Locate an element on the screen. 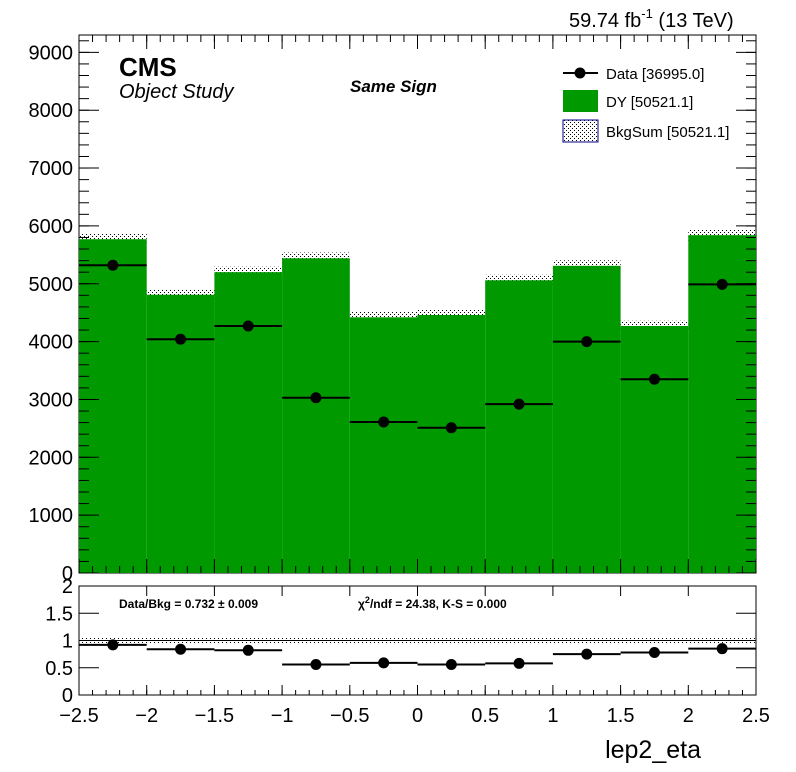  y-tick-label: 4000 is located at coordinates (51, 343).